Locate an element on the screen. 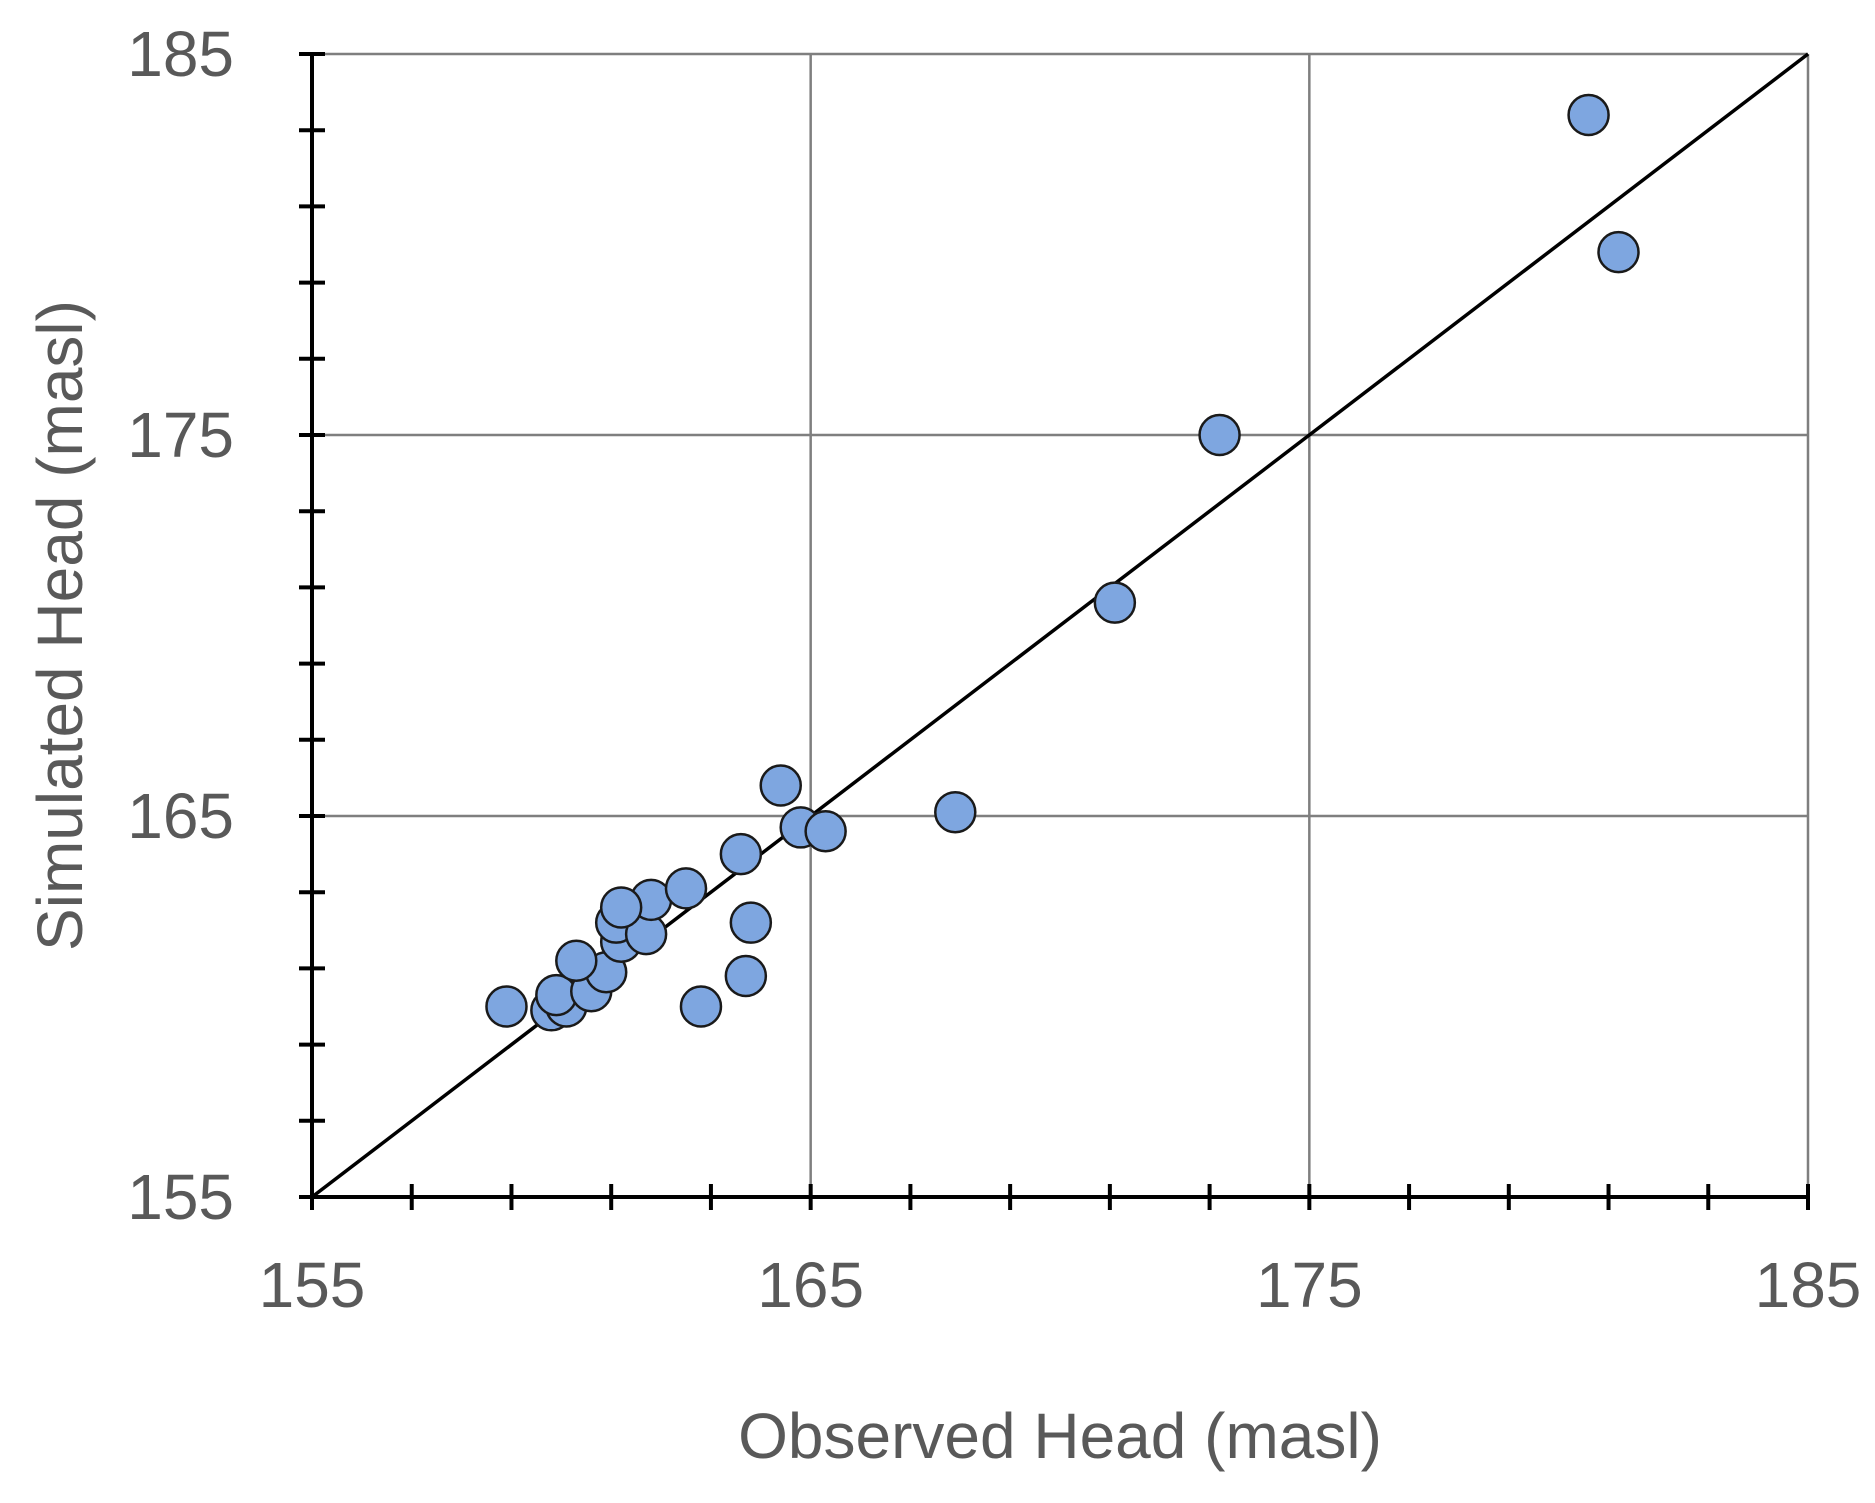  x-tick-label-0: 155 is located at coordinates (312, 1285).